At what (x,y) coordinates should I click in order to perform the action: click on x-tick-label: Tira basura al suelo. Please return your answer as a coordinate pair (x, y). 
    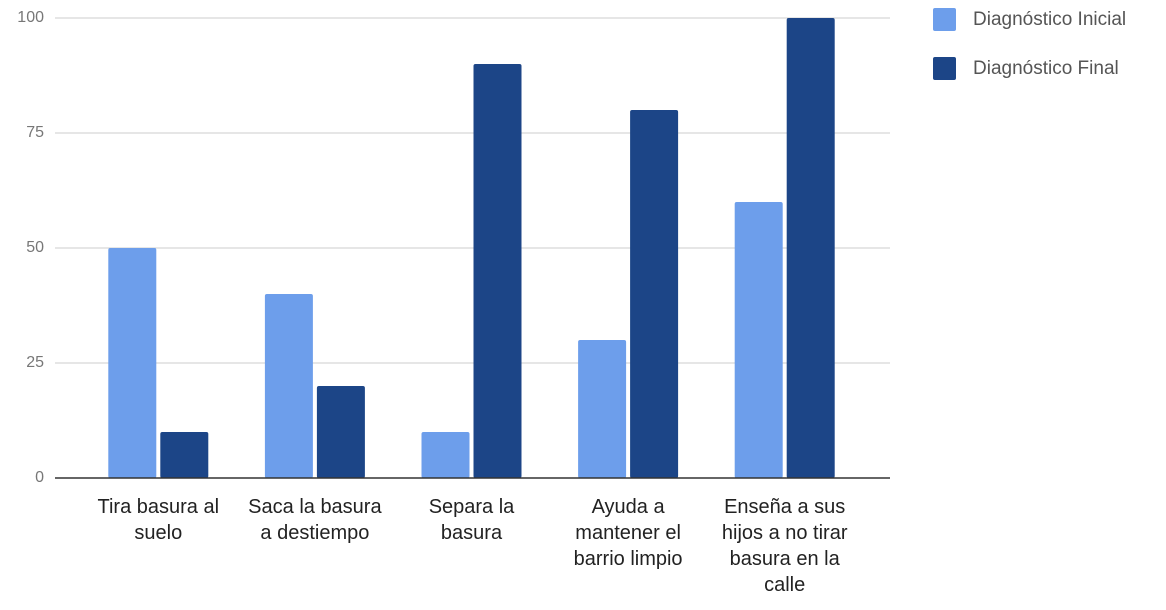
    Looking at the image, I should click on (158, 520).